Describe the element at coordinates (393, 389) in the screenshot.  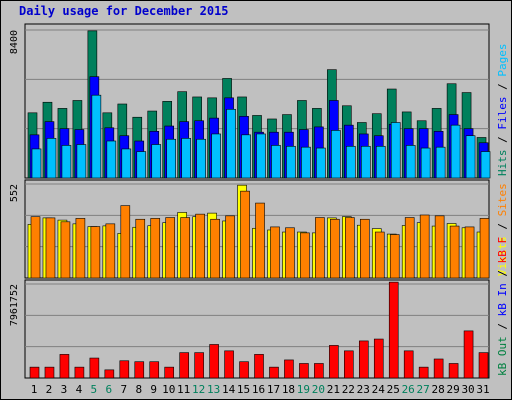
I see `x-tick-label-25: 25` at that location.